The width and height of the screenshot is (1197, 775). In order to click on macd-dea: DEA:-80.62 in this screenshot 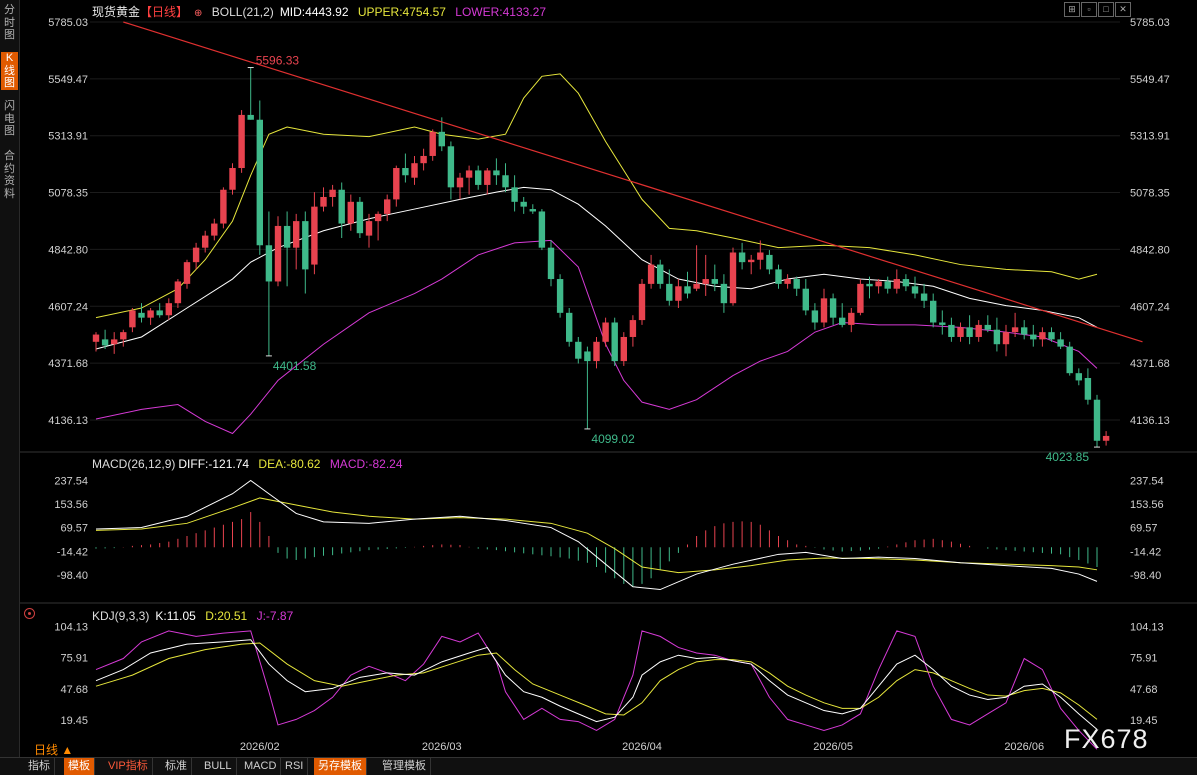, I will do `click(289, 464)`.